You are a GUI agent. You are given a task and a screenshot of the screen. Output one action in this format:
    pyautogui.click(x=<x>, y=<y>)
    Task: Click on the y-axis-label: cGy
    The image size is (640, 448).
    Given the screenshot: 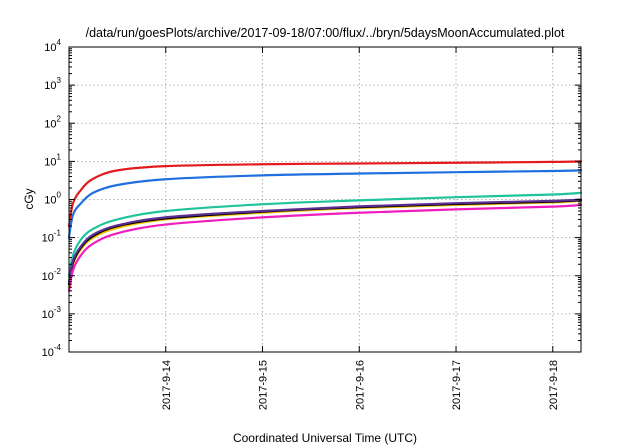 What is the action you would take?
    pyautogui.click(x=29, y=198)
    